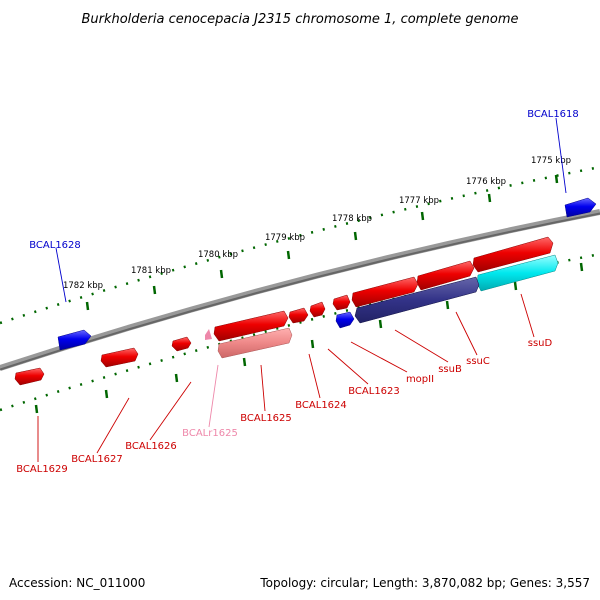 The height and width of the screenshot is (600, 600). Describe the element at coordinates (151, 446) in the screenshot. I see `gene-label-BCAL1626: BCAL1626` at that location.